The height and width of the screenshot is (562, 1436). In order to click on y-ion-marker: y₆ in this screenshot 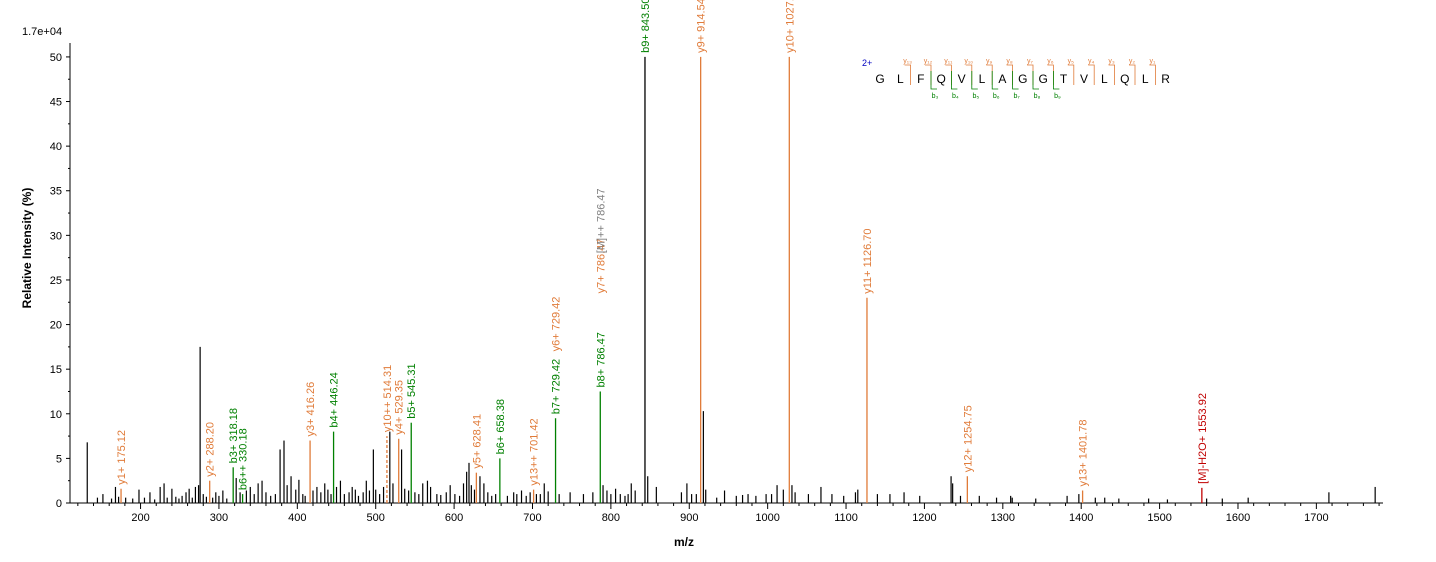, I will do `click(1050, 61)`.